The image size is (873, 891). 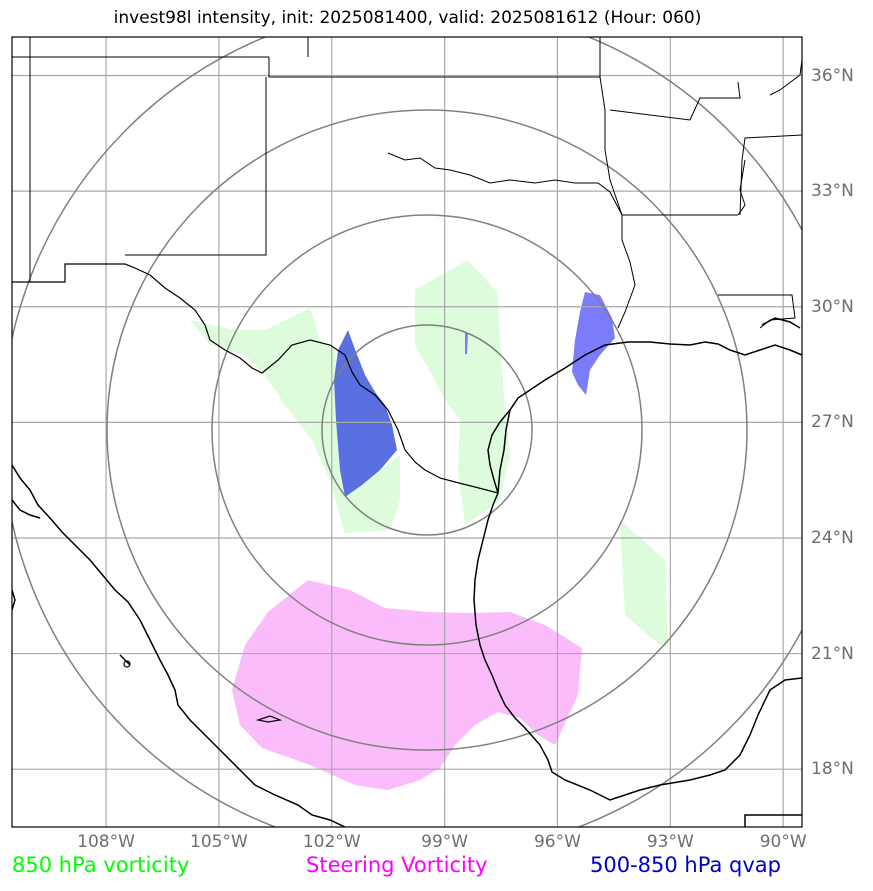 What do you see at coordinates (106, 842) in the screenshot?
I see `longitude-tick-label: 108°W` at bounding box center [106, 842].